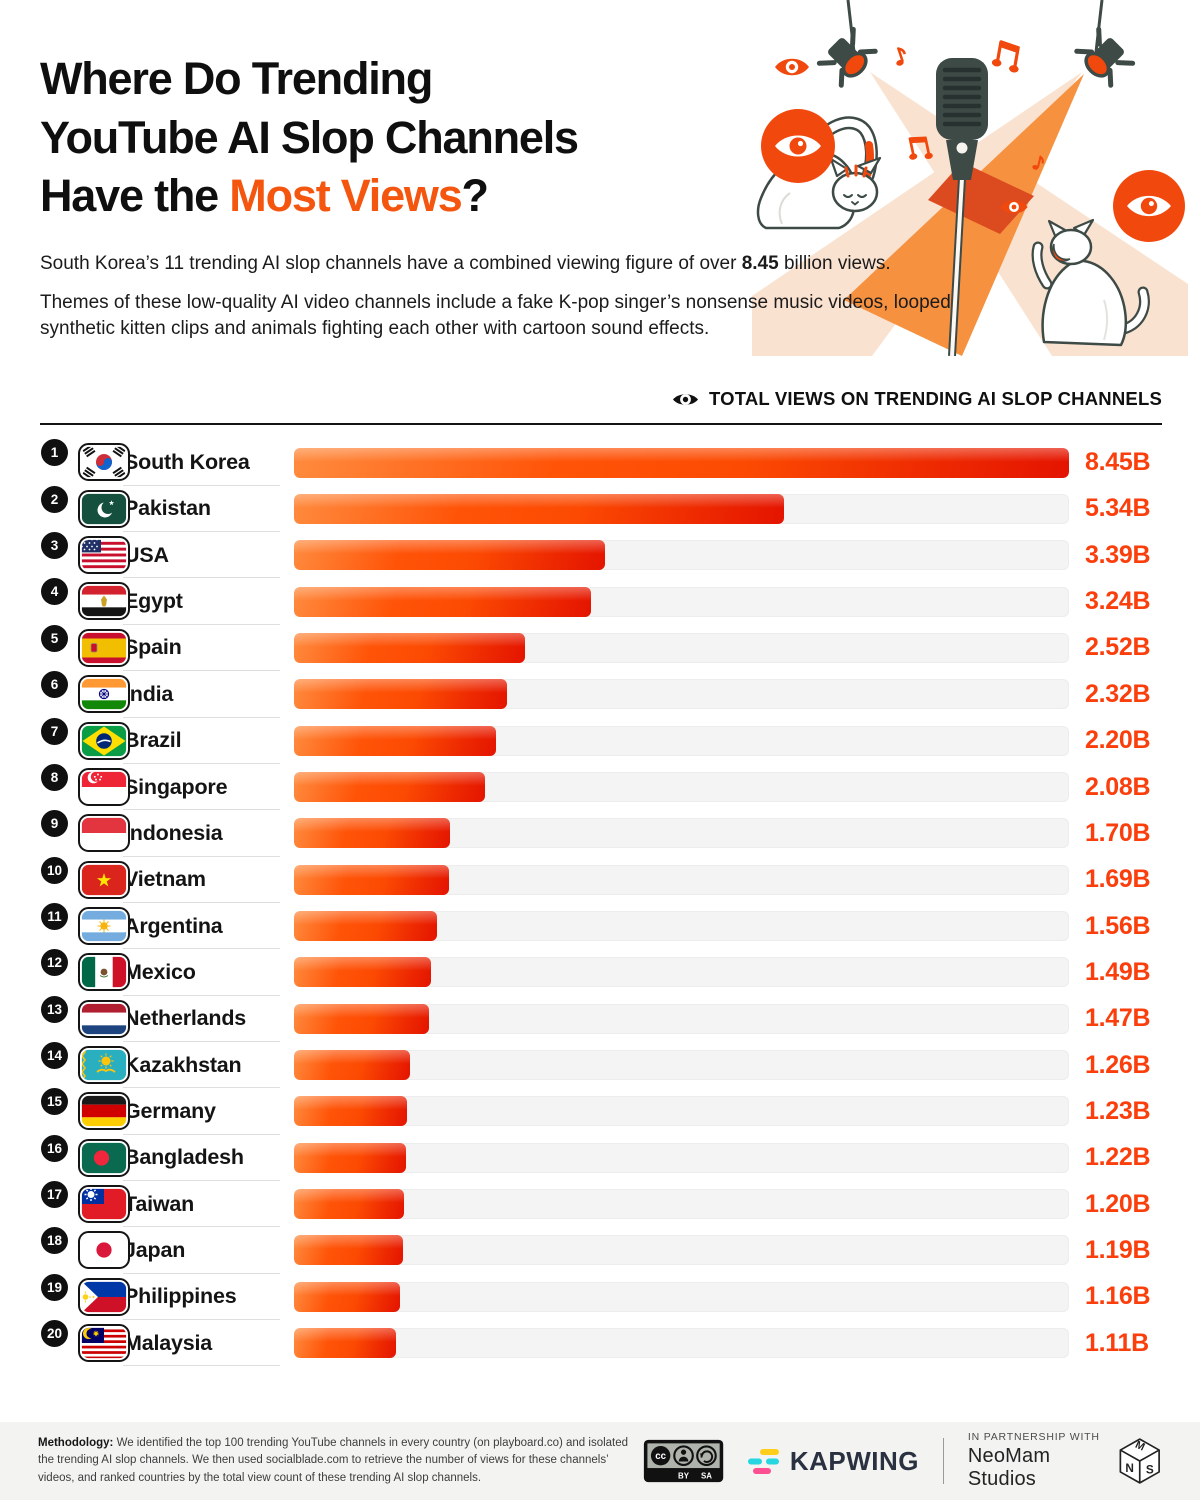 The width and height of the screenshot is (1200, 1500). I want to click on value-label: 3.24B, so click(1118, 601).